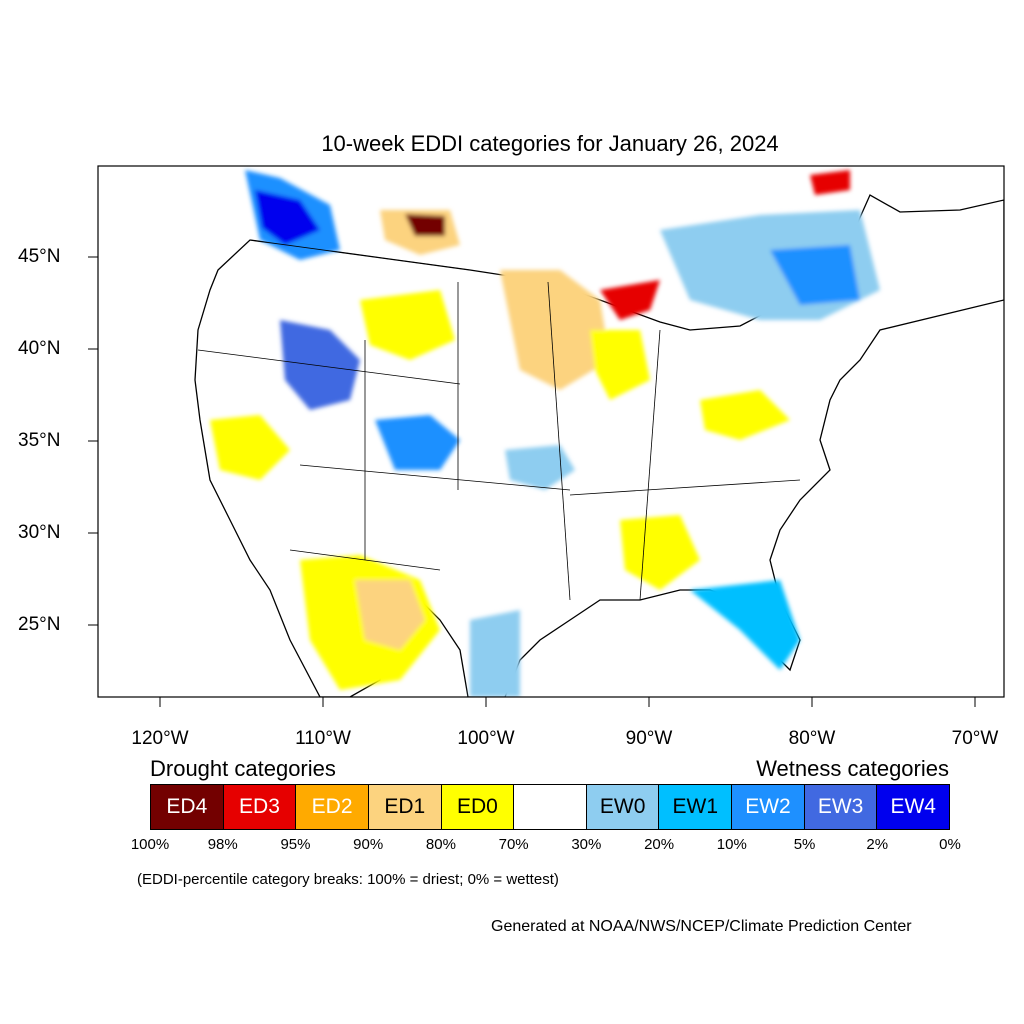 The width and height of the screenshot is (1024, 1024). What do you see at coordinates (546, 846) in the screenshot?
I see `percentile-breaks: 100% 98% 95% 90% 80% 70% 30% 20% 10% 5% 2% 0%` at bounding box center [546, 846].